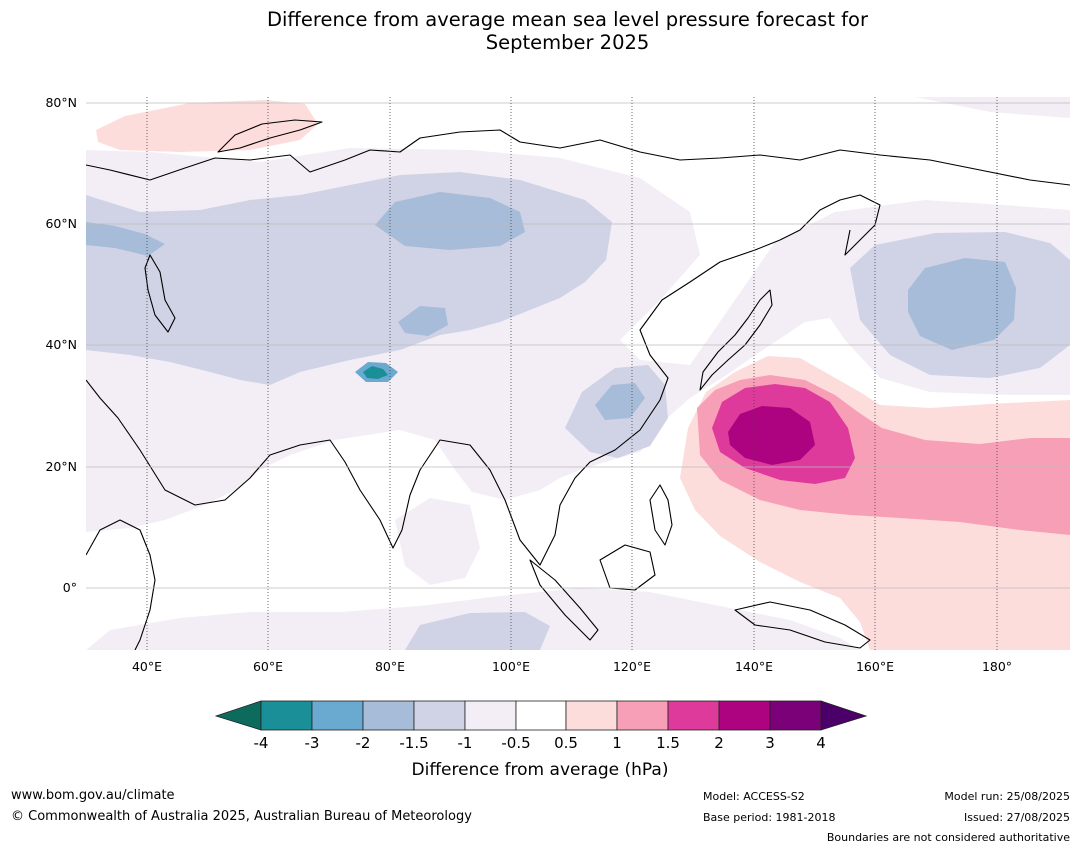 This screenshot has width=1081, height=850. Describe the element at coordinates (578, 157) in the screenshot. I see `coastline-arctic` at that location.